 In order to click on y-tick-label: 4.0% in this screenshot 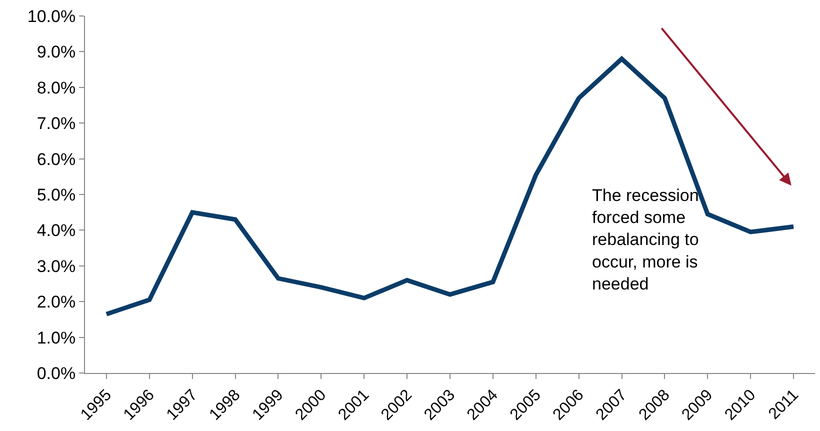, I will do `click(56, 230)`.